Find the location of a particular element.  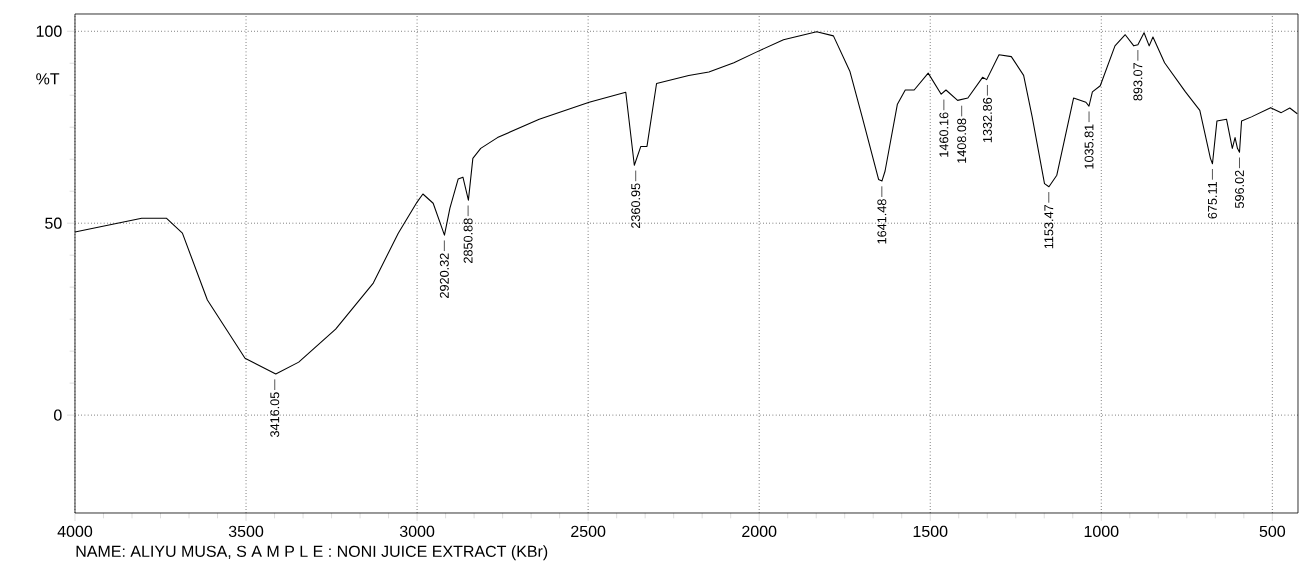

x-tick-label: 500 is located at coordinates (1272, 531).